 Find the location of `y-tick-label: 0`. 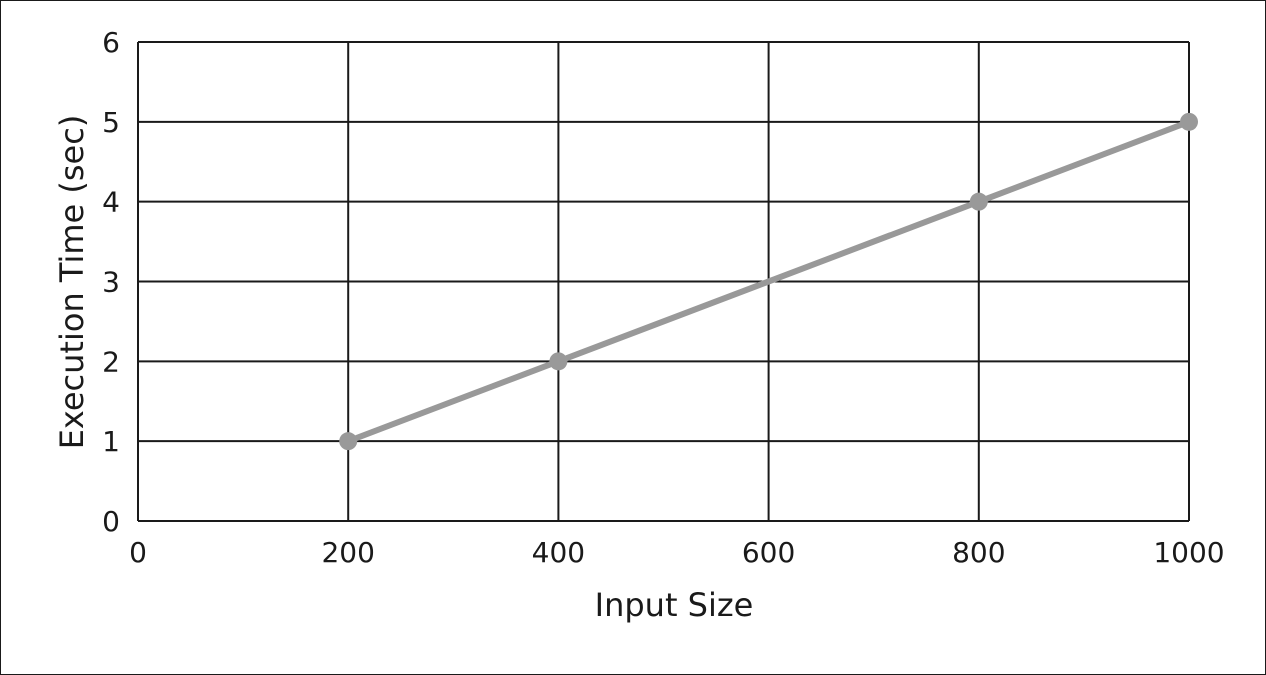

y-tick-label: 0 is located at coordinates (111, 521).